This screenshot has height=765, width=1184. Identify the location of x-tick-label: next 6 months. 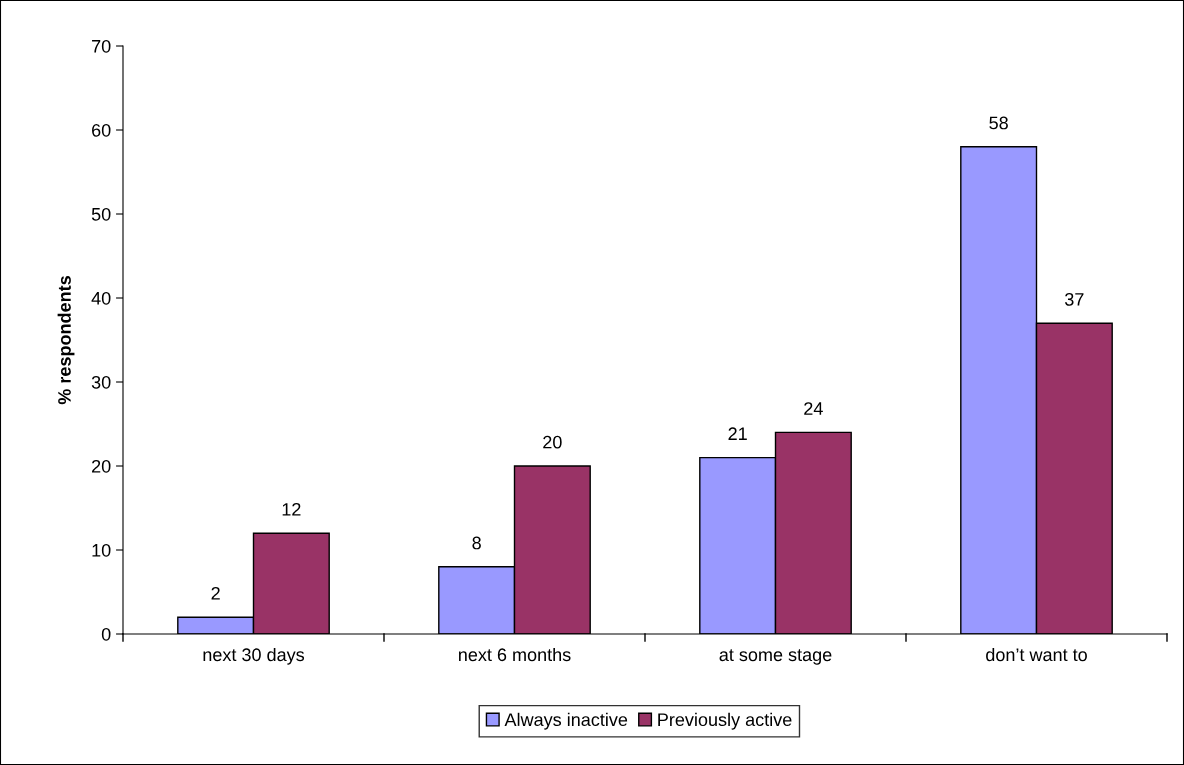
(515, 654).